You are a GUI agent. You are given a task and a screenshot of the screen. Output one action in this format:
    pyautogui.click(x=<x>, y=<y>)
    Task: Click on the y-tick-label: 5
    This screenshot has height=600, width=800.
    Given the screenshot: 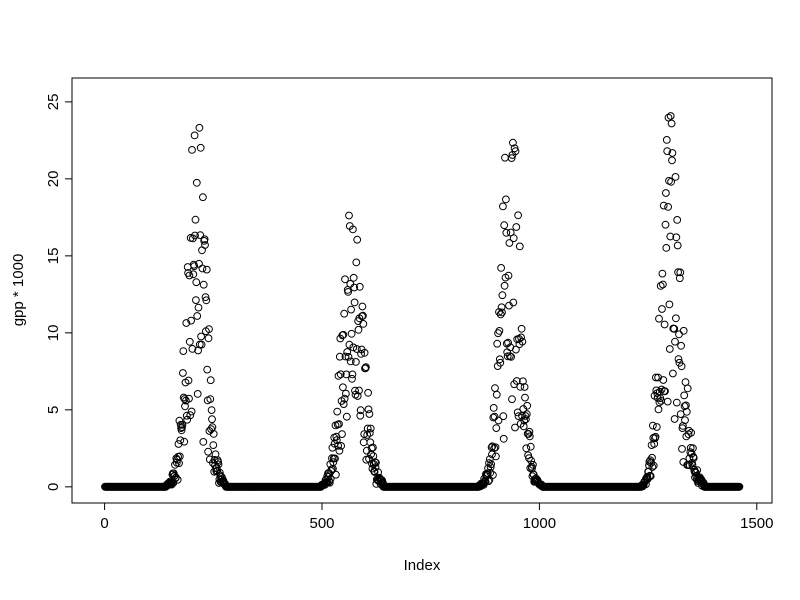 What is the action you would take?
    pyautogui.click(x=53, y=410)
    